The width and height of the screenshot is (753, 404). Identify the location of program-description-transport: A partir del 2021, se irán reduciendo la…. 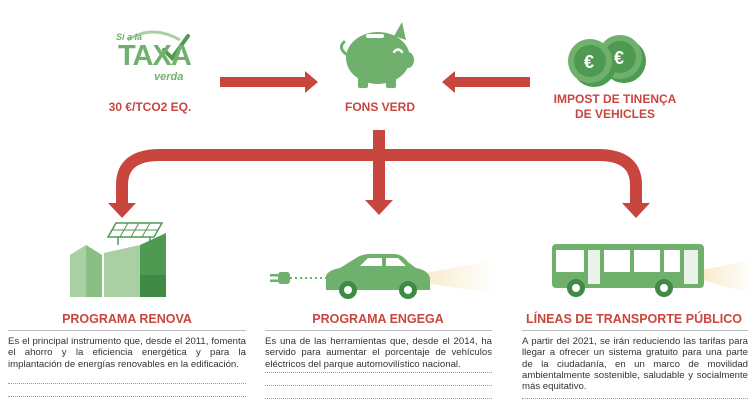
(635, 364).